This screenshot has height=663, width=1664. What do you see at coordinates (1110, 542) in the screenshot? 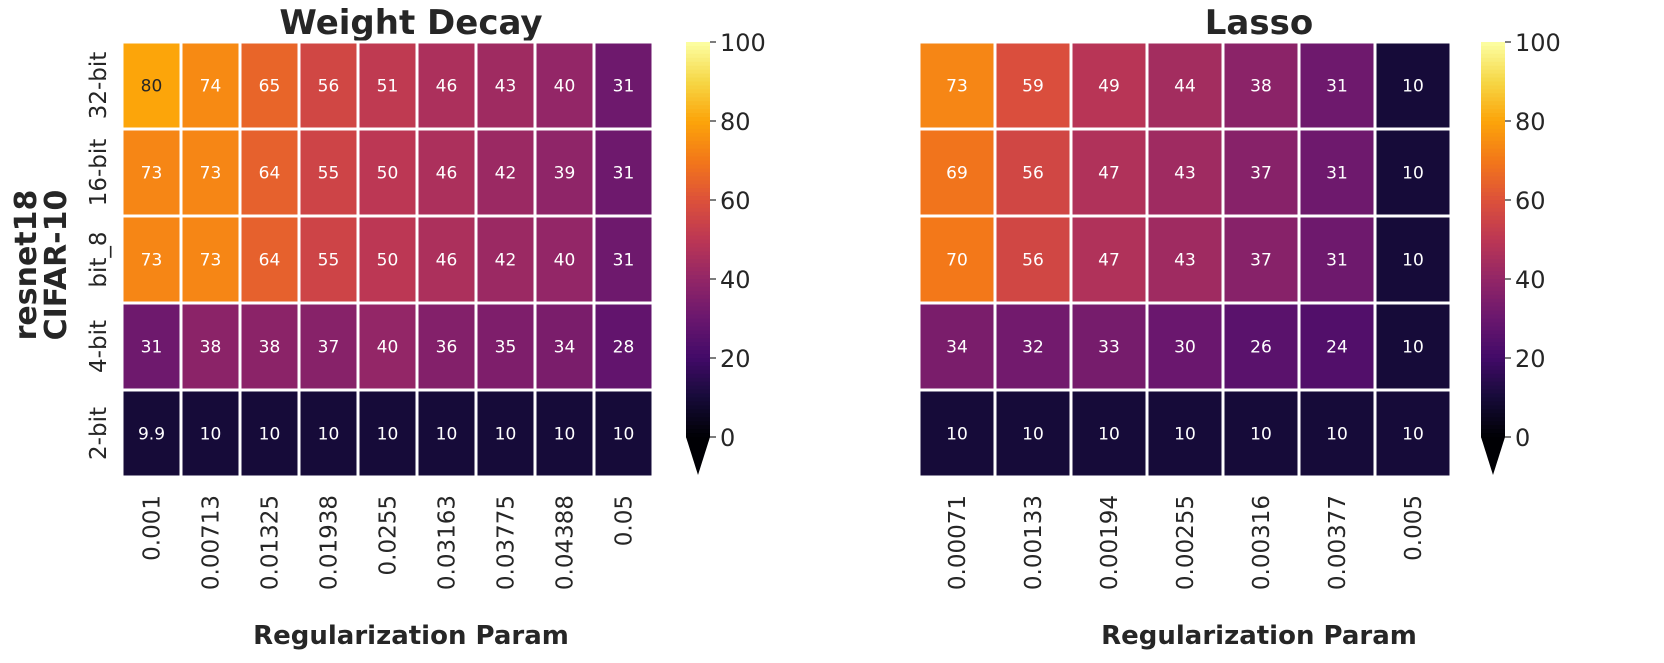
I see `x-tick-label: 0.00194` at bounding box center [1110, 542].